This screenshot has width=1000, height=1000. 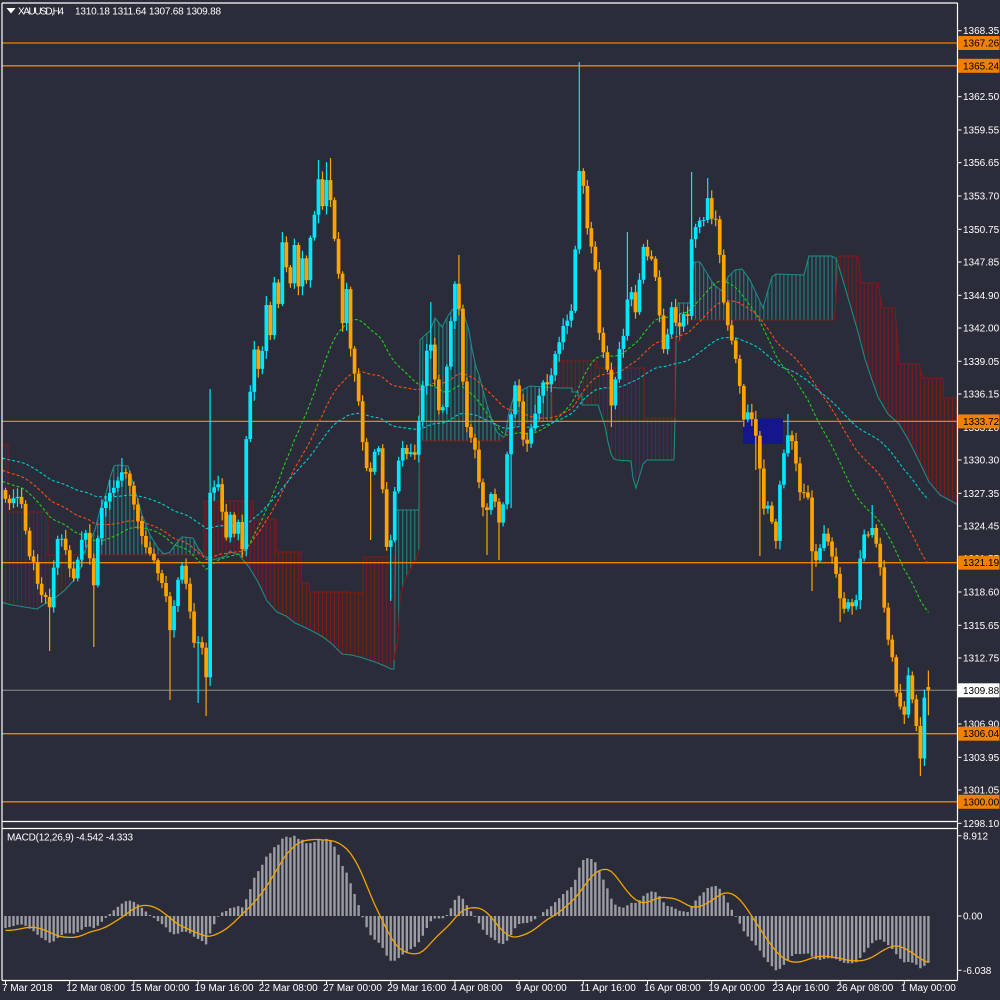 I want to click on svg-text: 1347.85, so click(x=981, y=263).